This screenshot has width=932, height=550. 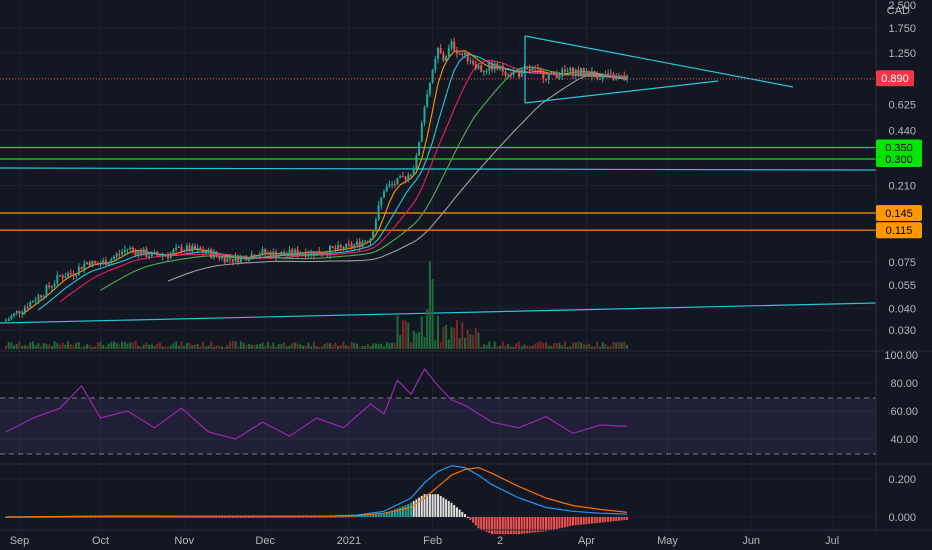 What do you see at coordinates (899, 214) in the screenshot?
I see `level-label: 0.145` at bounding box center [899, 214].